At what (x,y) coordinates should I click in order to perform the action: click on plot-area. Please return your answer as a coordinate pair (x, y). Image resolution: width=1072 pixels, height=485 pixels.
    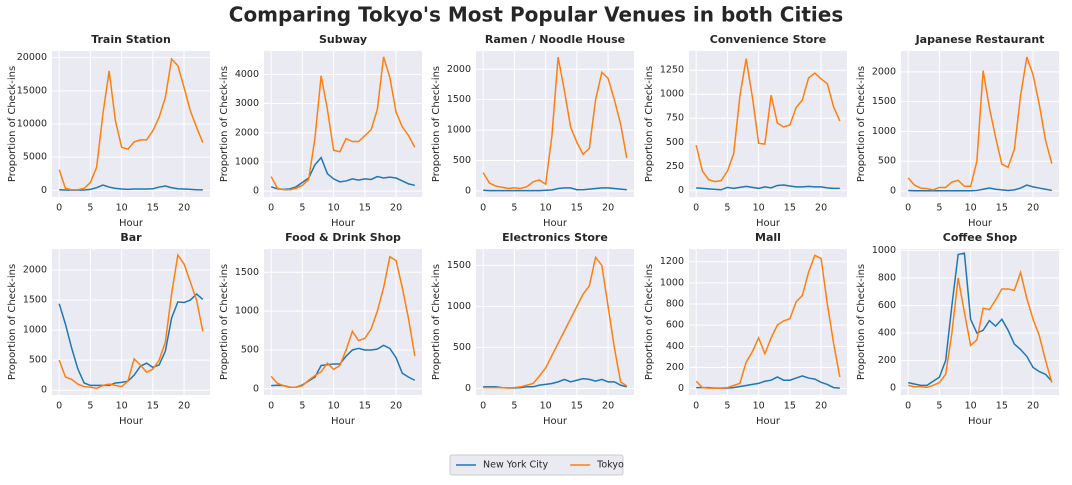
    Looking at the image, I should click on (555, 124).